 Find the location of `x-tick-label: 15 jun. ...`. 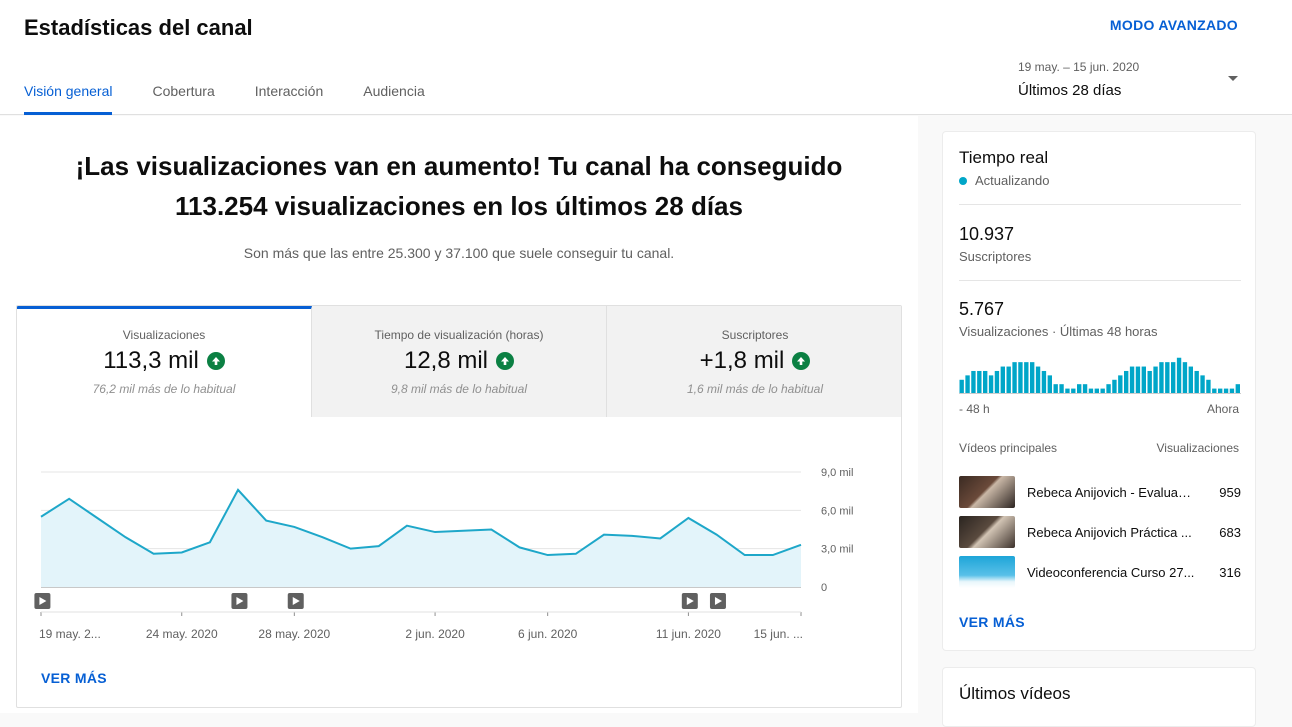

x-tick-label: 15 jun. ... is located at coordinates (778, 634).